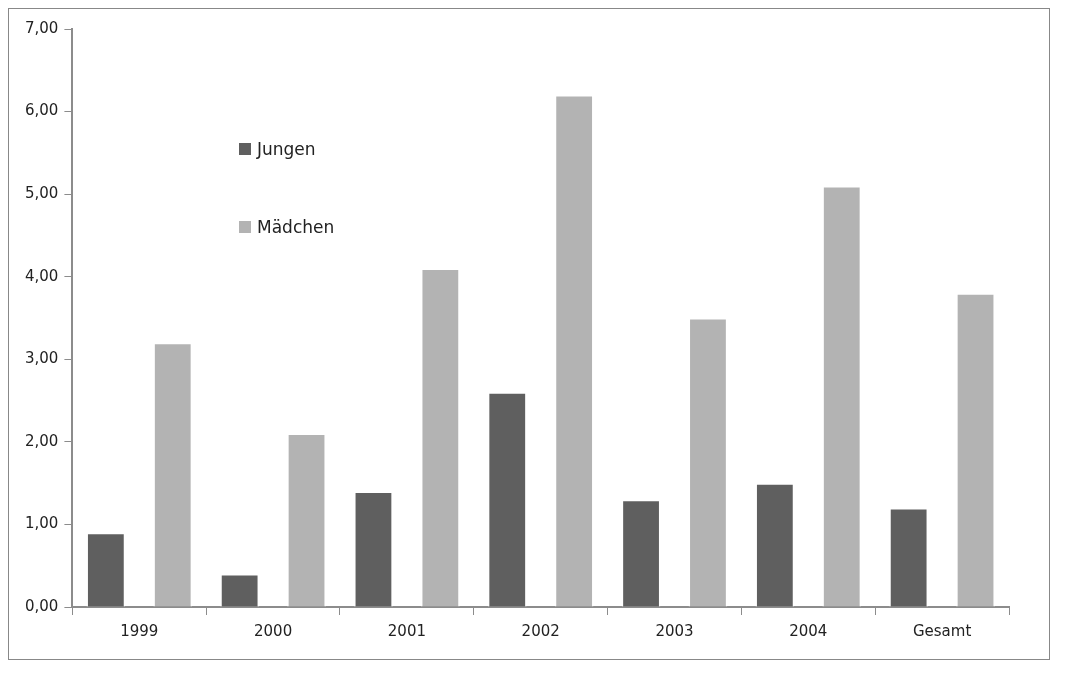 The height and width of the screenshot is (678, 1066). Describe the element at coordinates (41, 440) in the screenshot. I see `y-tick-label: 2,00` at that location.